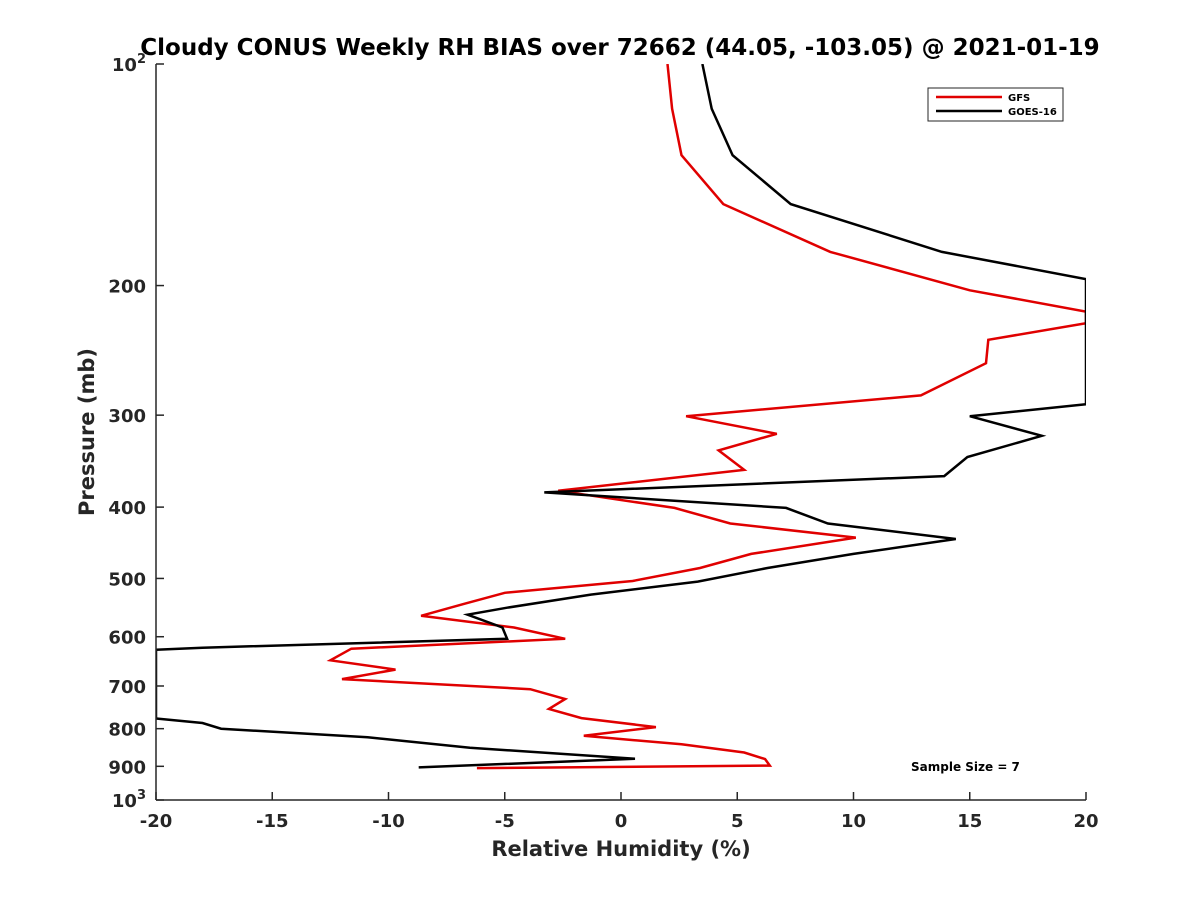  What do you see at coordinates (737, 821) in the screenshot?
I see `x-tick-label: 5` at bounding box center [737, 821].